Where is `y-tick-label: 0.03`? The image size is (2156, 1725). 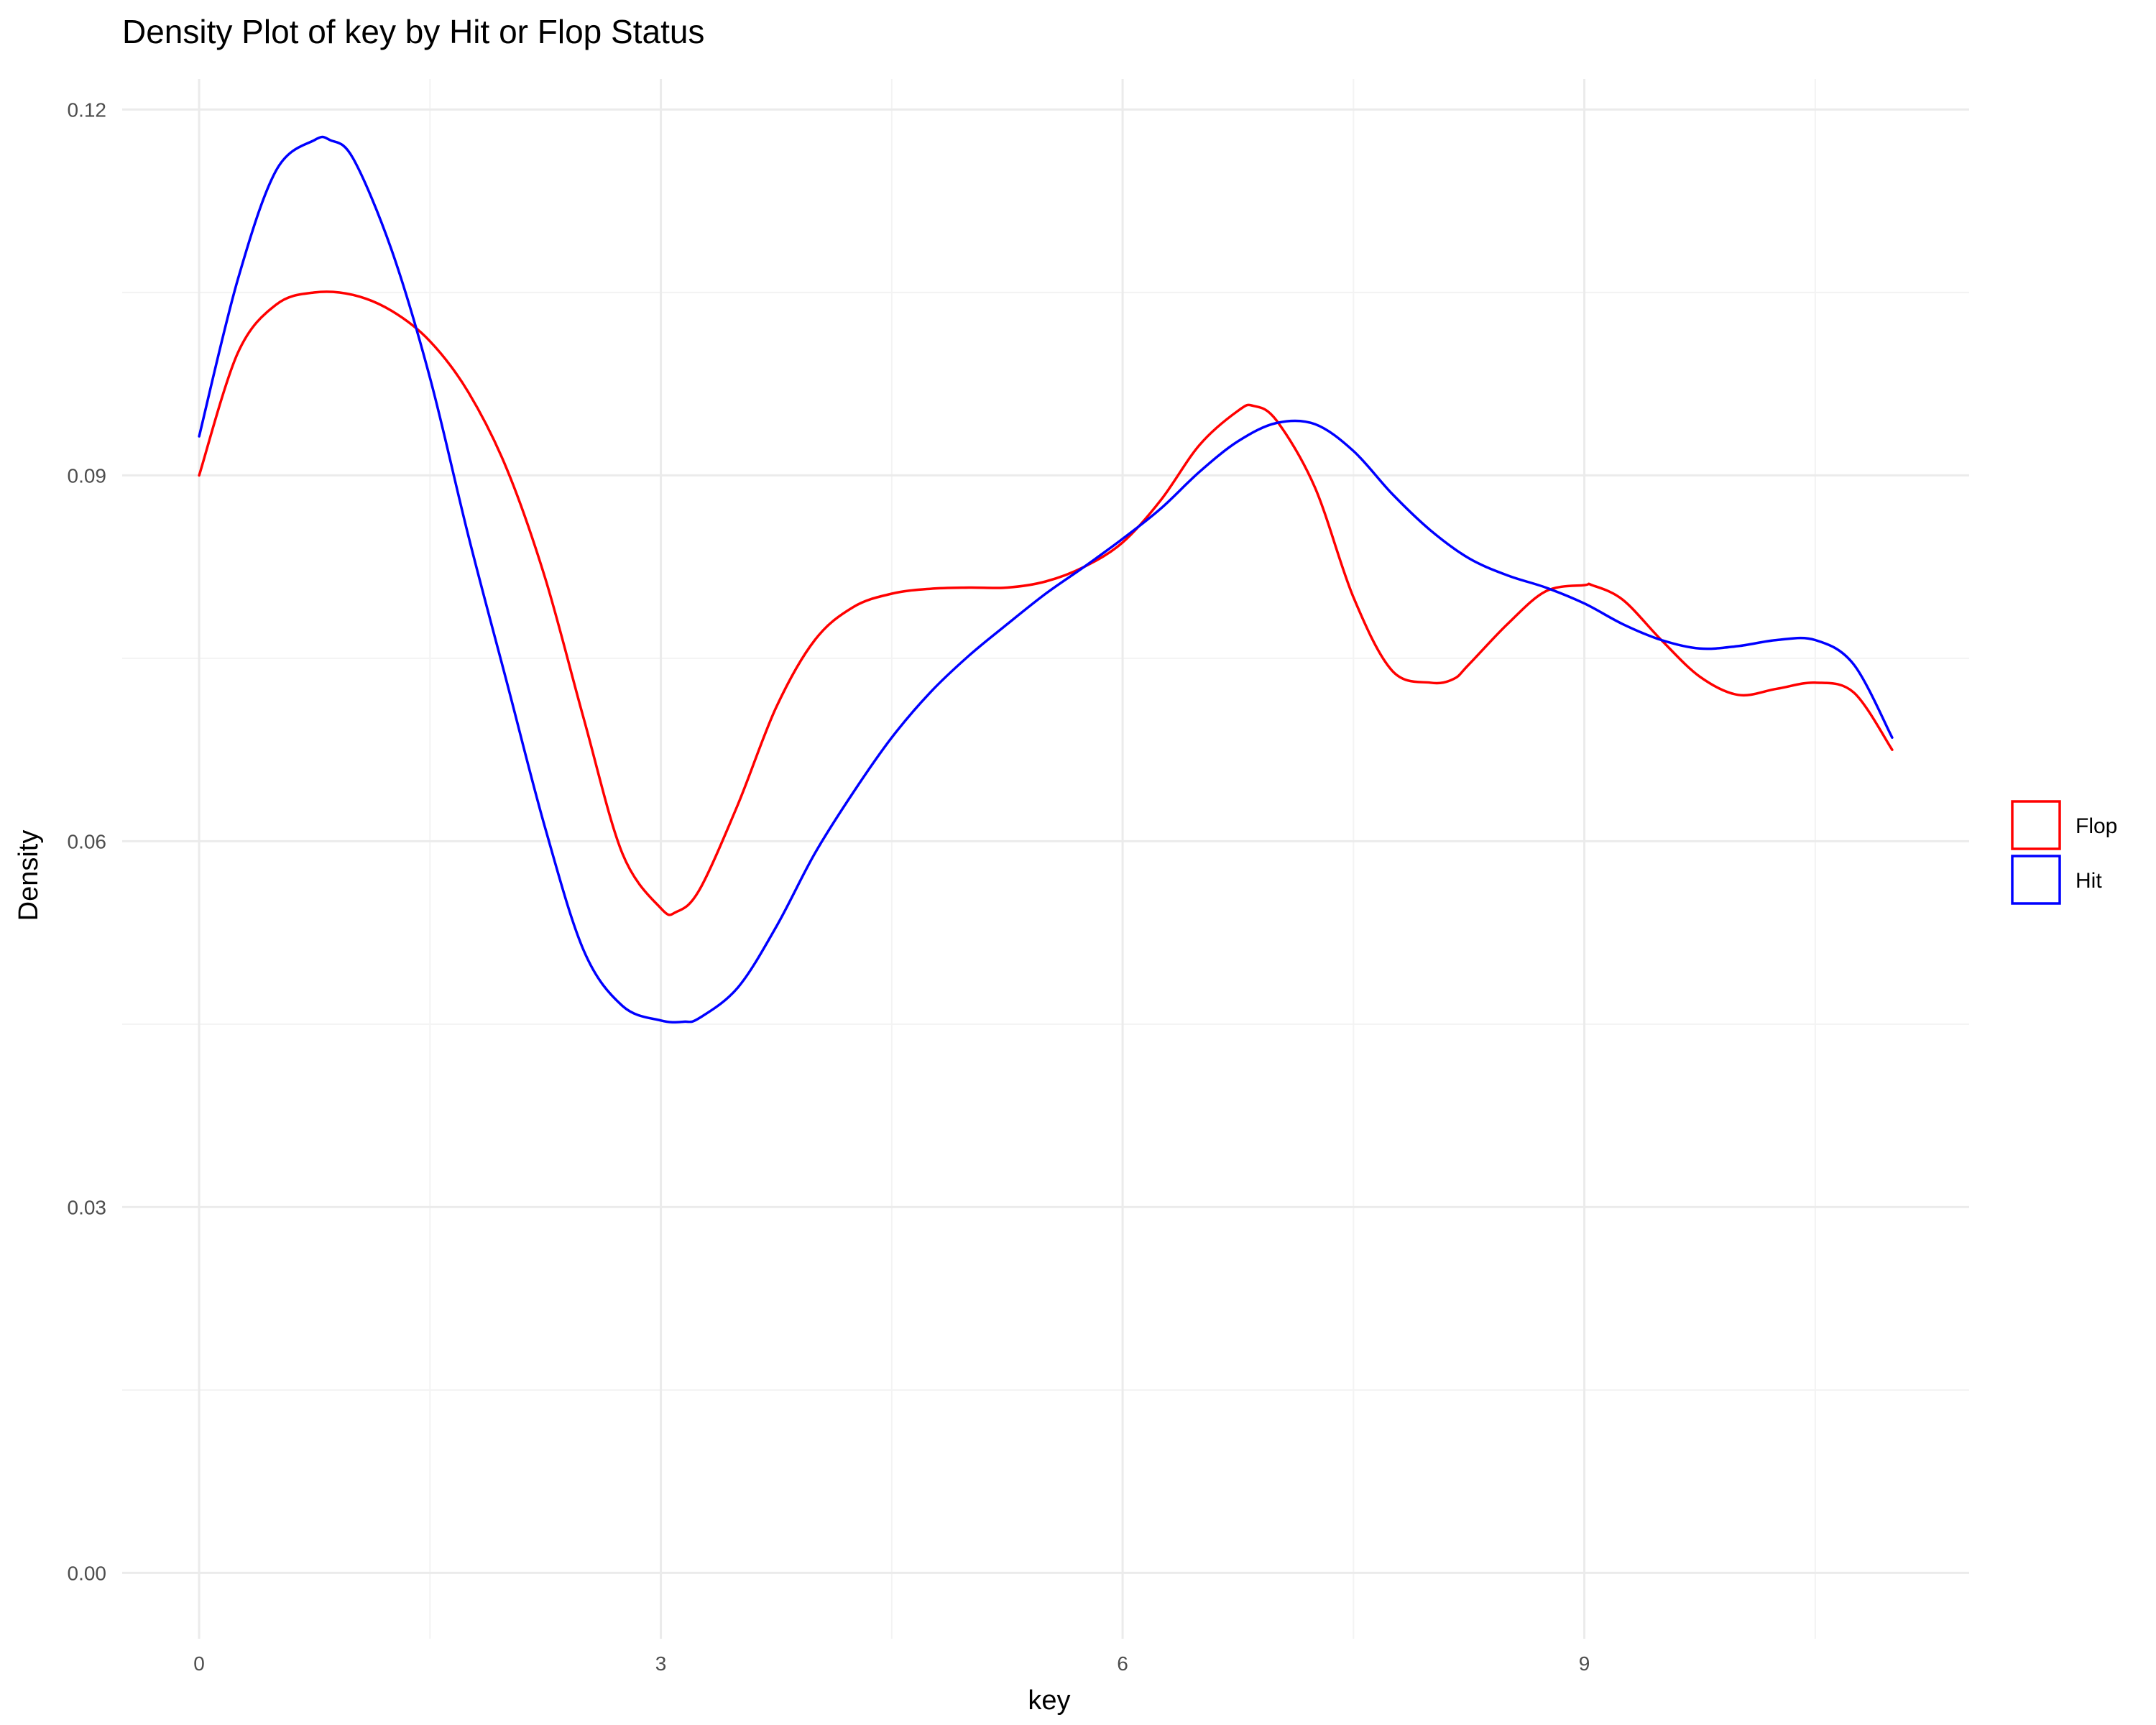 y-tick-label: 0.03 is located at coordinates (87, 1207).